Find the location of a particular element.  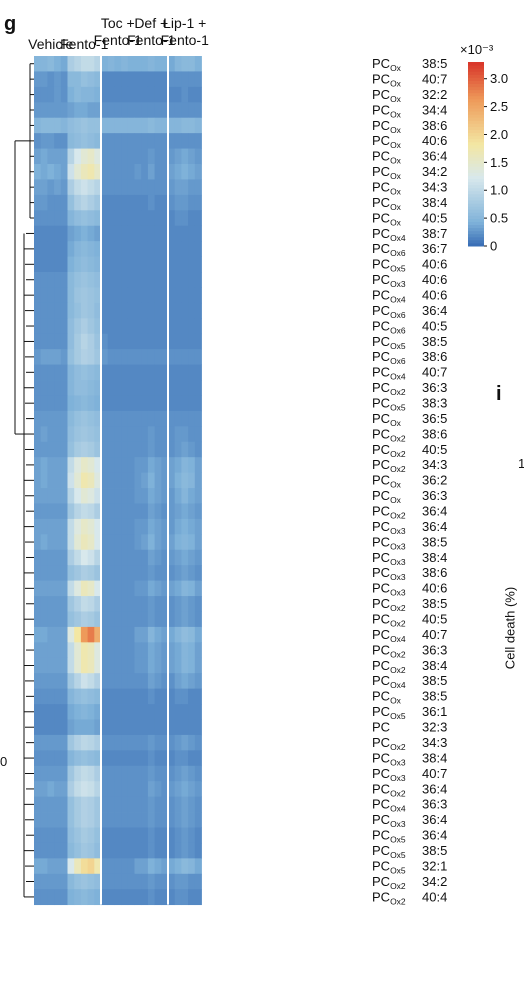

left-dendrogram-value-fragment: 0 is located at coordinates (4, 761).